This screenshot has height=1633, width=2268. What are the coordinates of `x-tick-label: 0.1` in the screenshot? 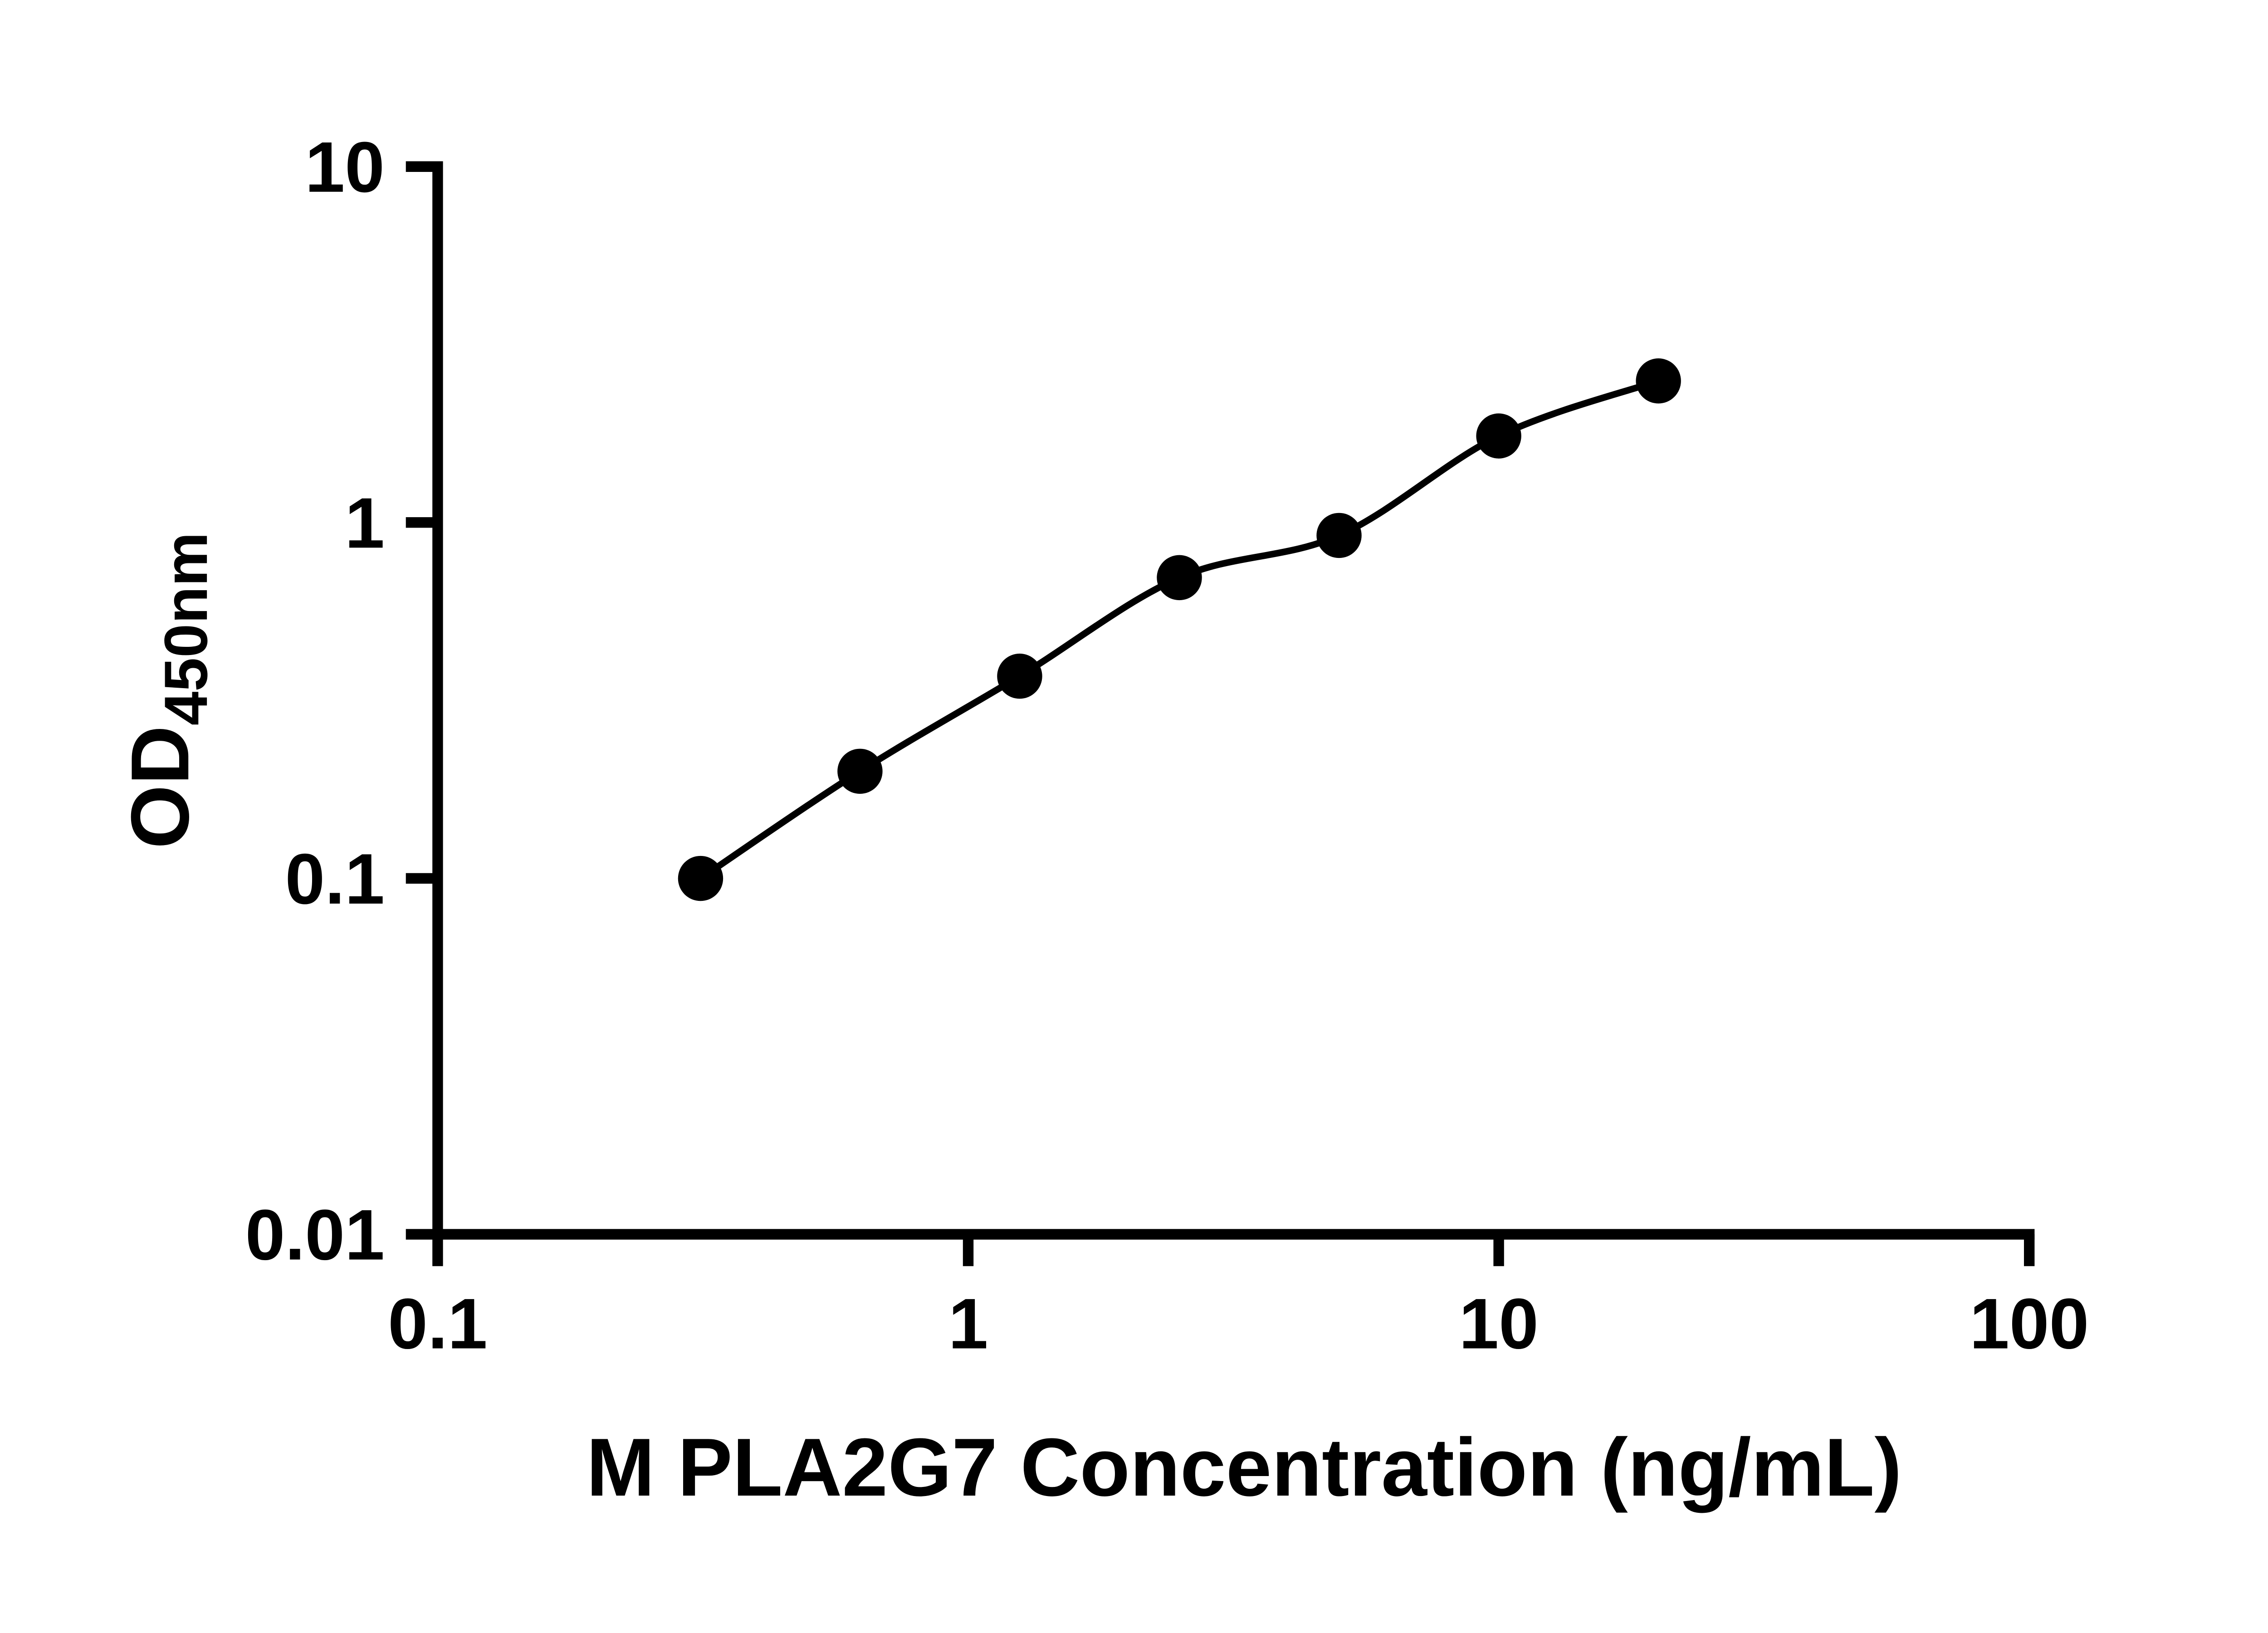 It's located at (438, 1324).